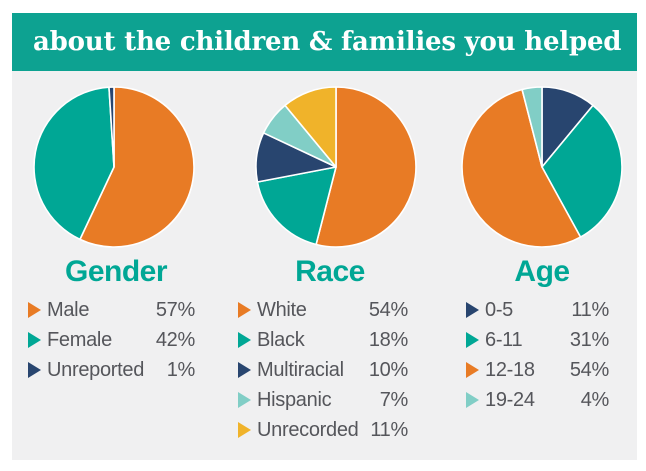  Describe the element at coordinates (281, 339) in the screenshot. I see `legend-label: Black` at that location.